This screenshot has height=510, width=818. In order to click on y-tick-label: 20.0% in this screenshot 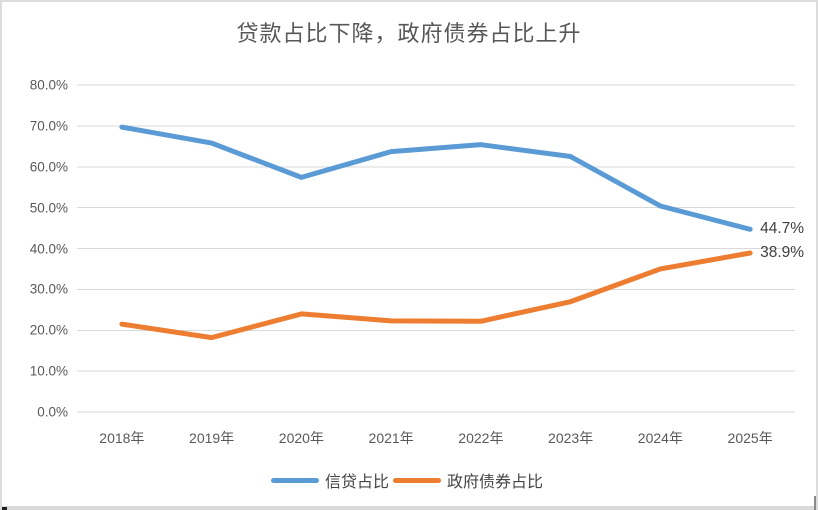, I will do `click(48, 330)`.